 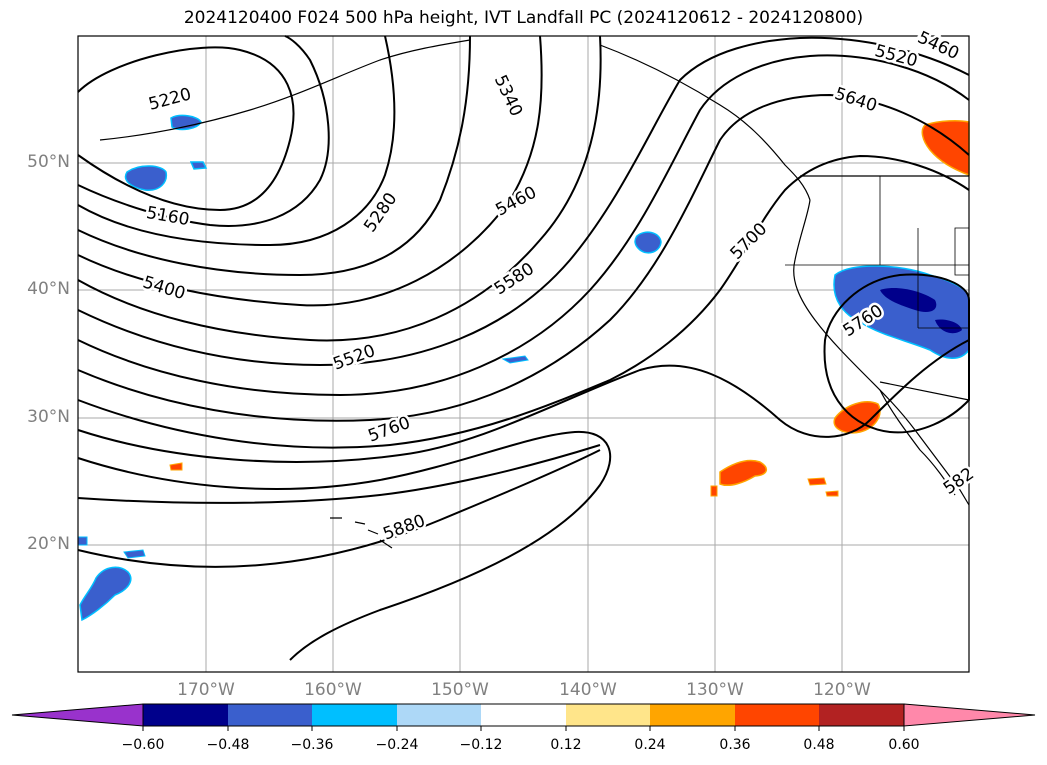 I want to click on colorbar-border, so click(x=523, y=715).